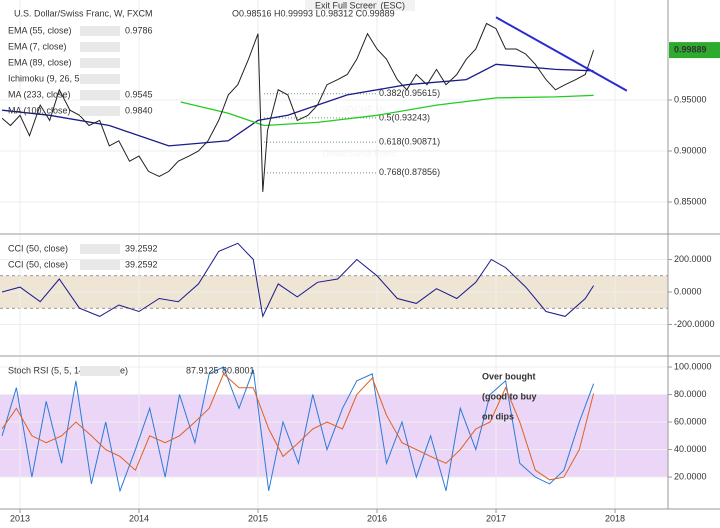 The height and width of the screenshot is (528, 720). Describe the element at coordinates (139, 94) in the screenshot. I see `legend-value: 0.9545` at that location.